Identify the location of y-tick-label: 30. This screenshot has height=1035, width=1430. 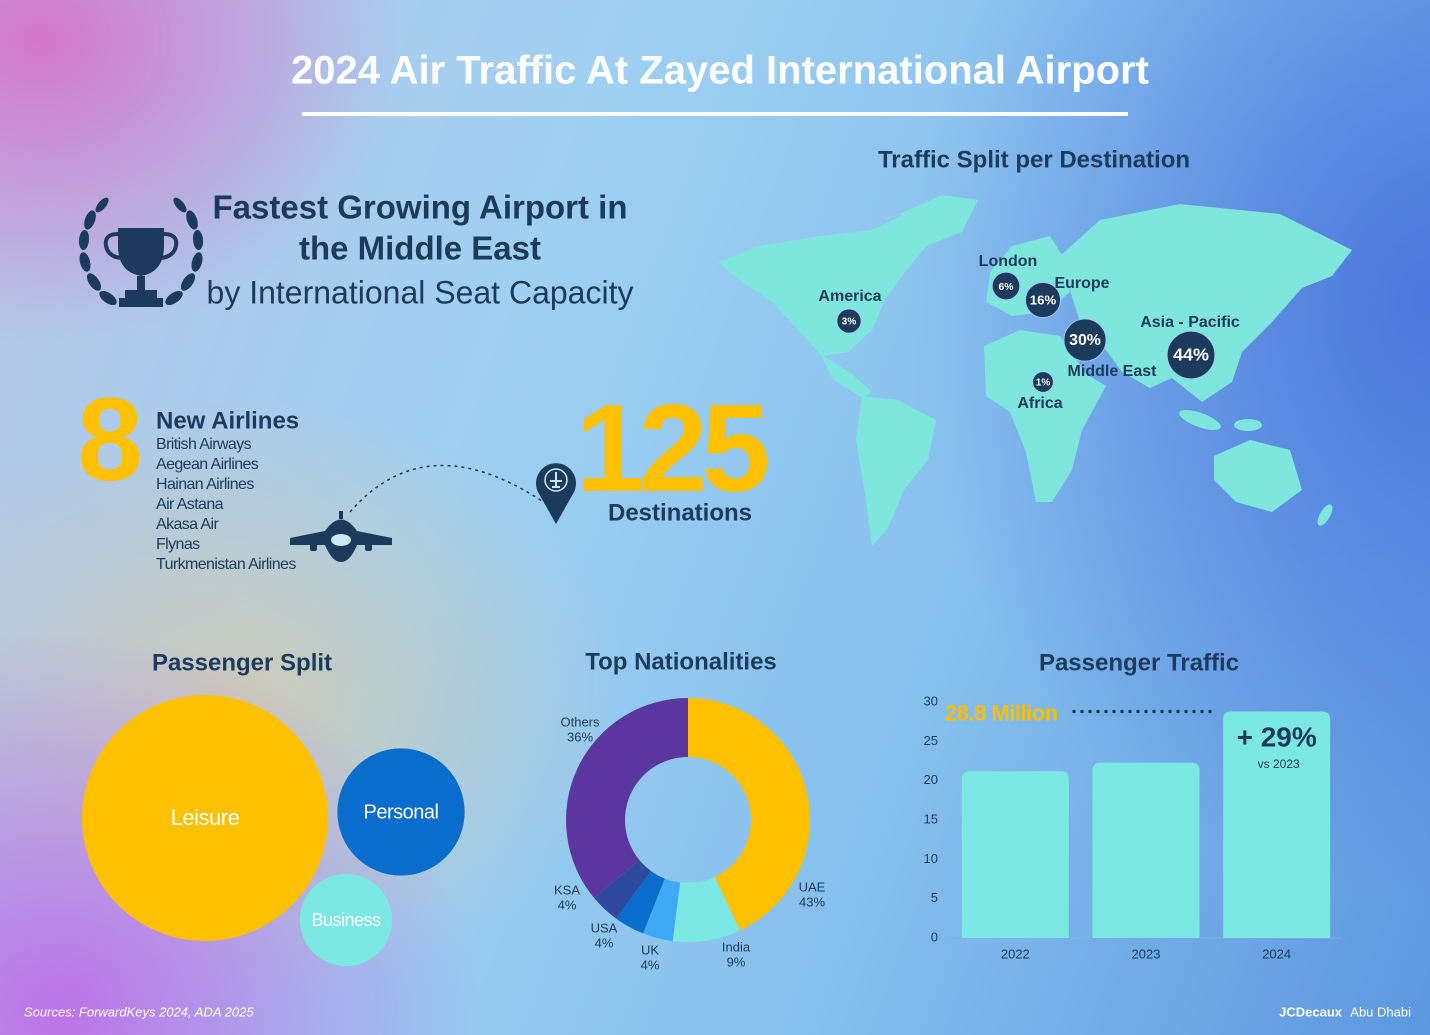
(931, 700).